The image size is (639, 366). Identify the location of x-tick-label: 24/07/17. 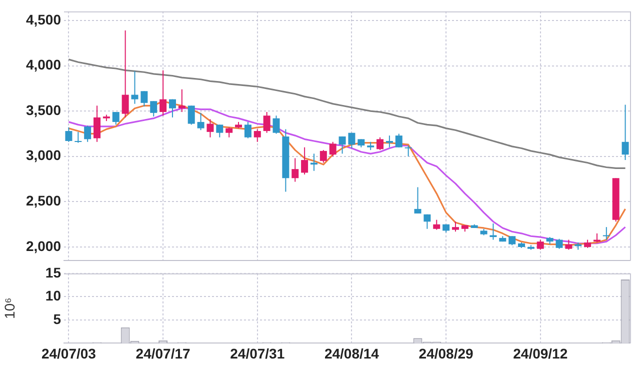
(163, 353).